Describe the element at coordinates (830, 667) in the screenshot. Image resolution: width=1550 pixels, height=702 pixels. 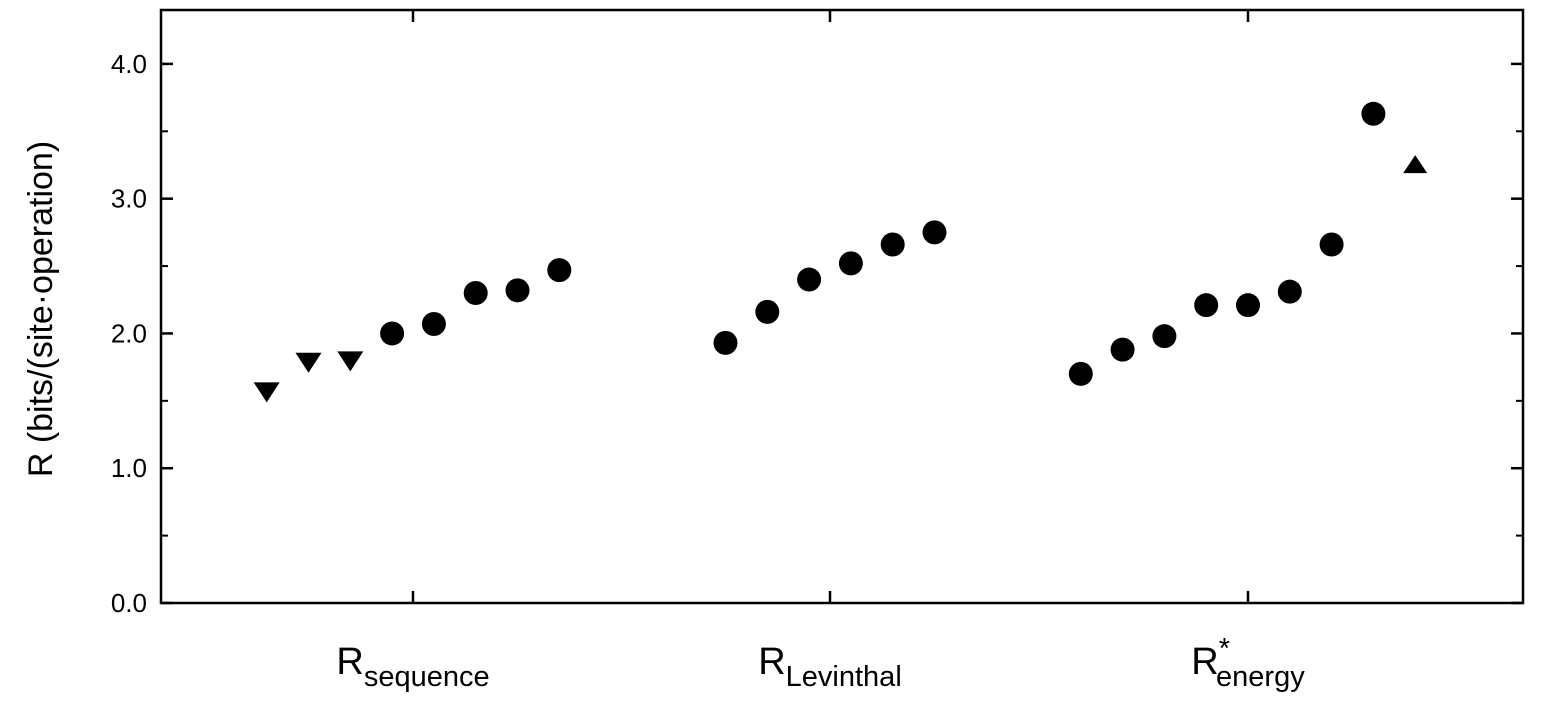
I see `category-label: RLevinthal` at that location.